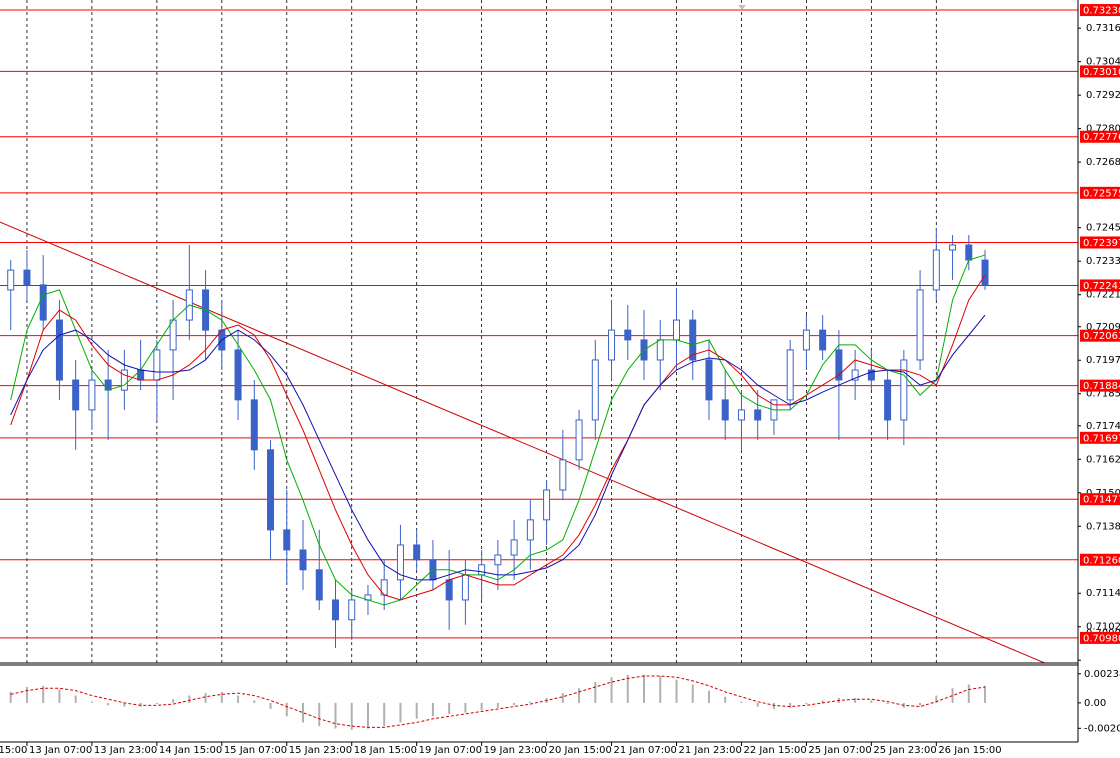 The width and height of the screenshot is (1120, 758). What do you see at coordinates (1103, 327) in the screenshot?
I see `y-tick-label: 0.72095` at bounding box center [1103, 327].